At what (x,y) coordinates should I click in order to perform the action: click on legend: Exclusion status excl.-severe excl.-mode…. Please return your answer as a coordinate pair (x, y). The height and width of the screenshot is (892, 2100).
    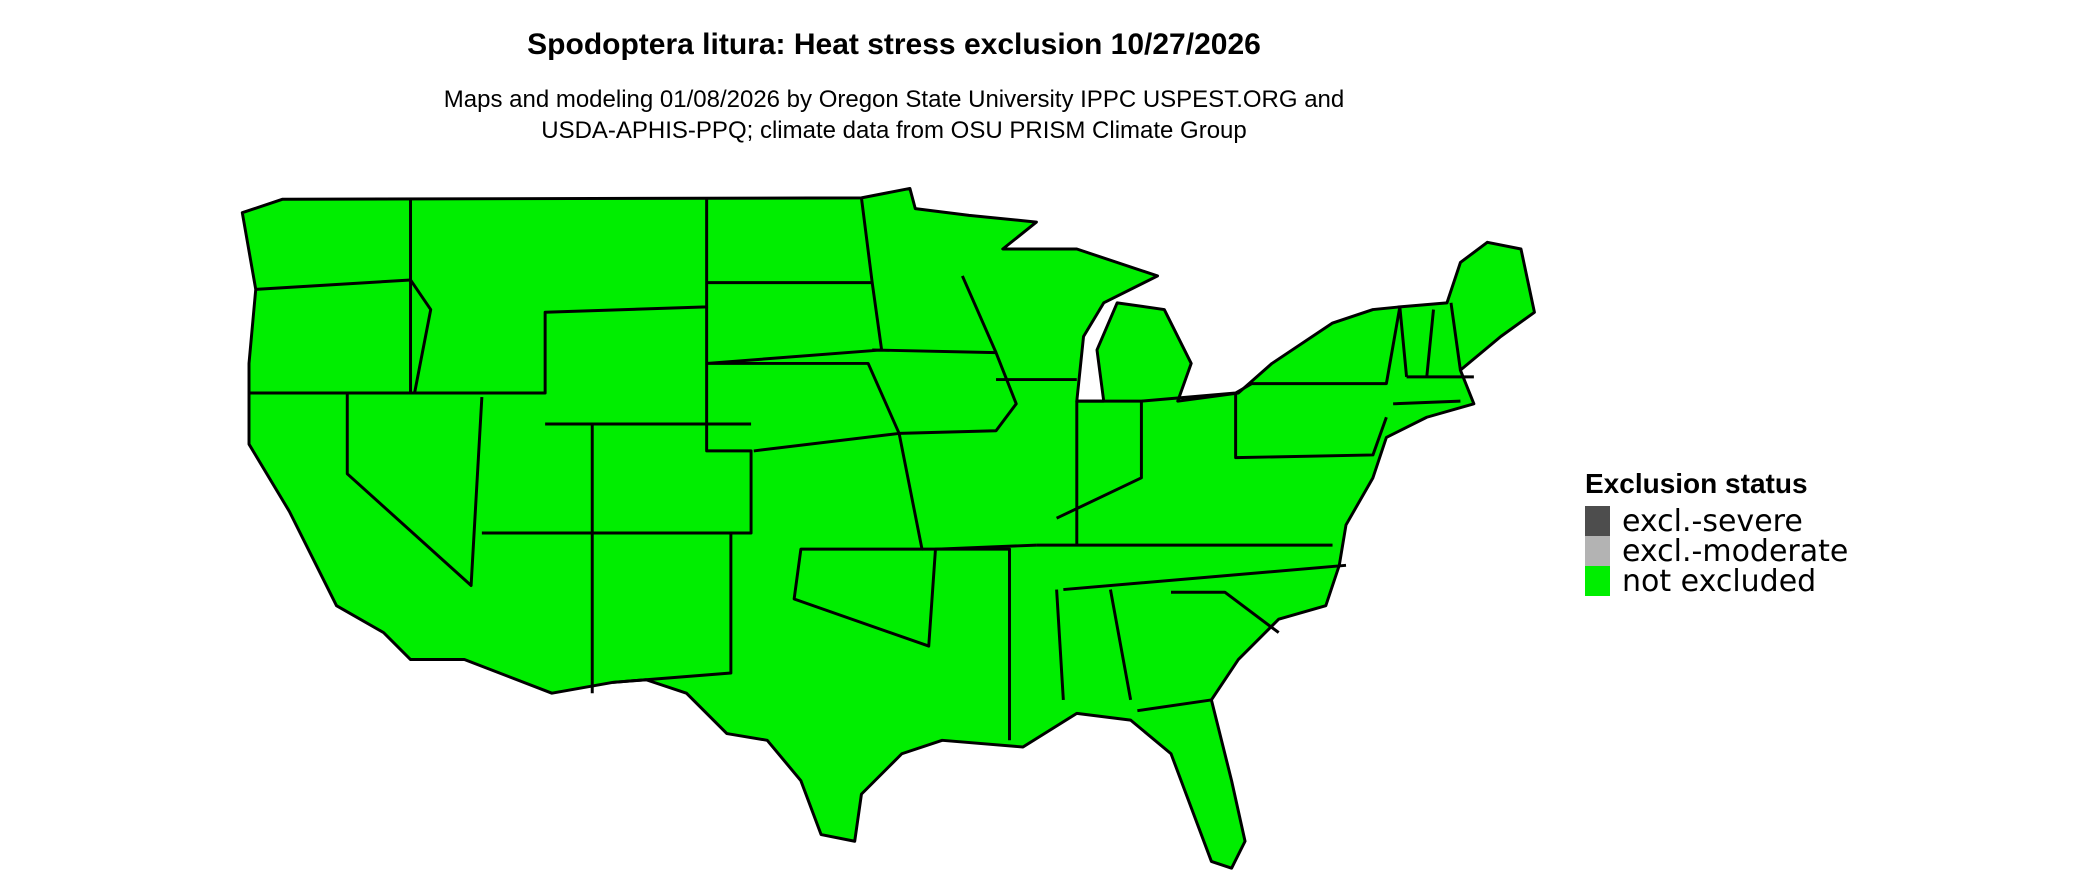
    Looking at the image, I should click on (1717, 533).